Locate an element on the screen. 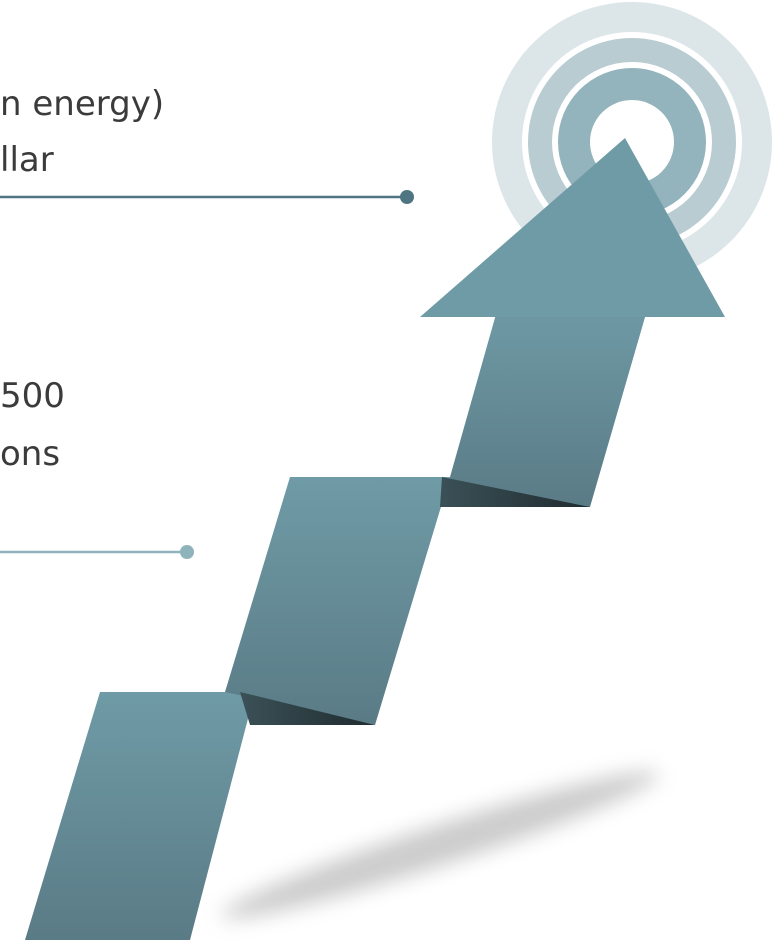 The width and height of the screenshot is (782, 947). text-line: n energy) is located at coordinates (82, 104).